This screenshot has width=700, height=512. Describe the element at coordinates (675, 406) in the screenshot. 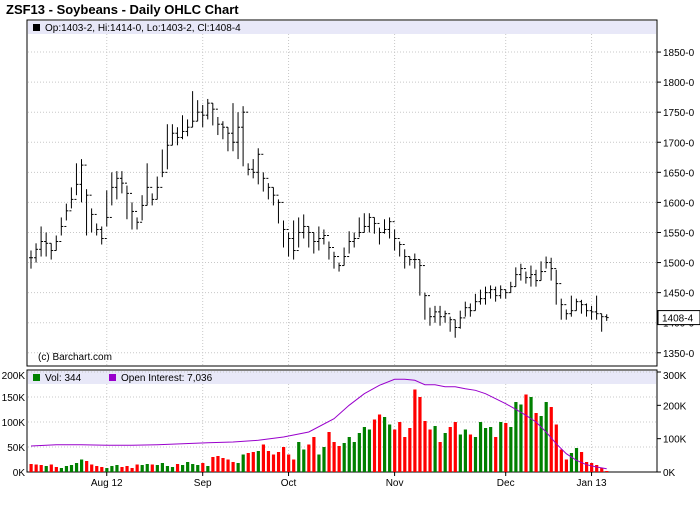

I see `oi-tick-label: 200K` at that location.